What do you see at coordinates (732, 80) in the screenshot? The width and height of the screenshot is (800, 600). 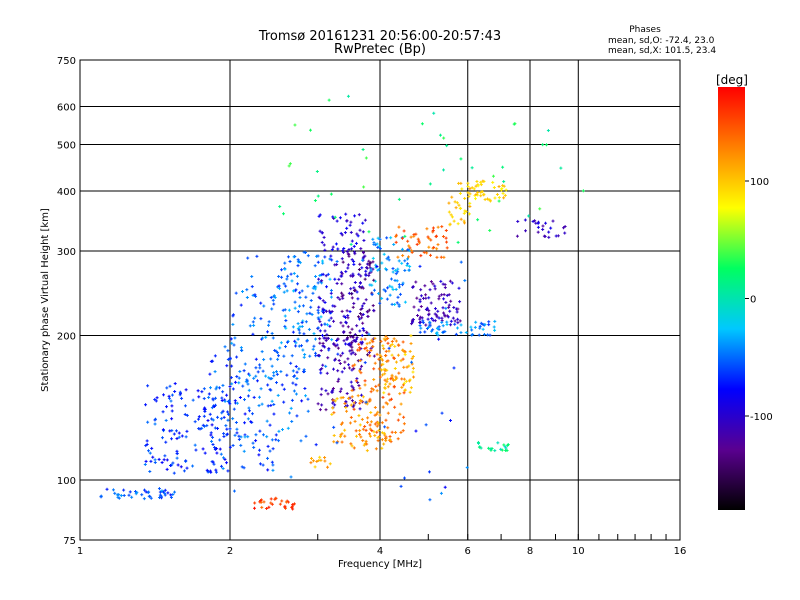 I see `colorbar-label: [deg]` at bounding box center [732, 80].